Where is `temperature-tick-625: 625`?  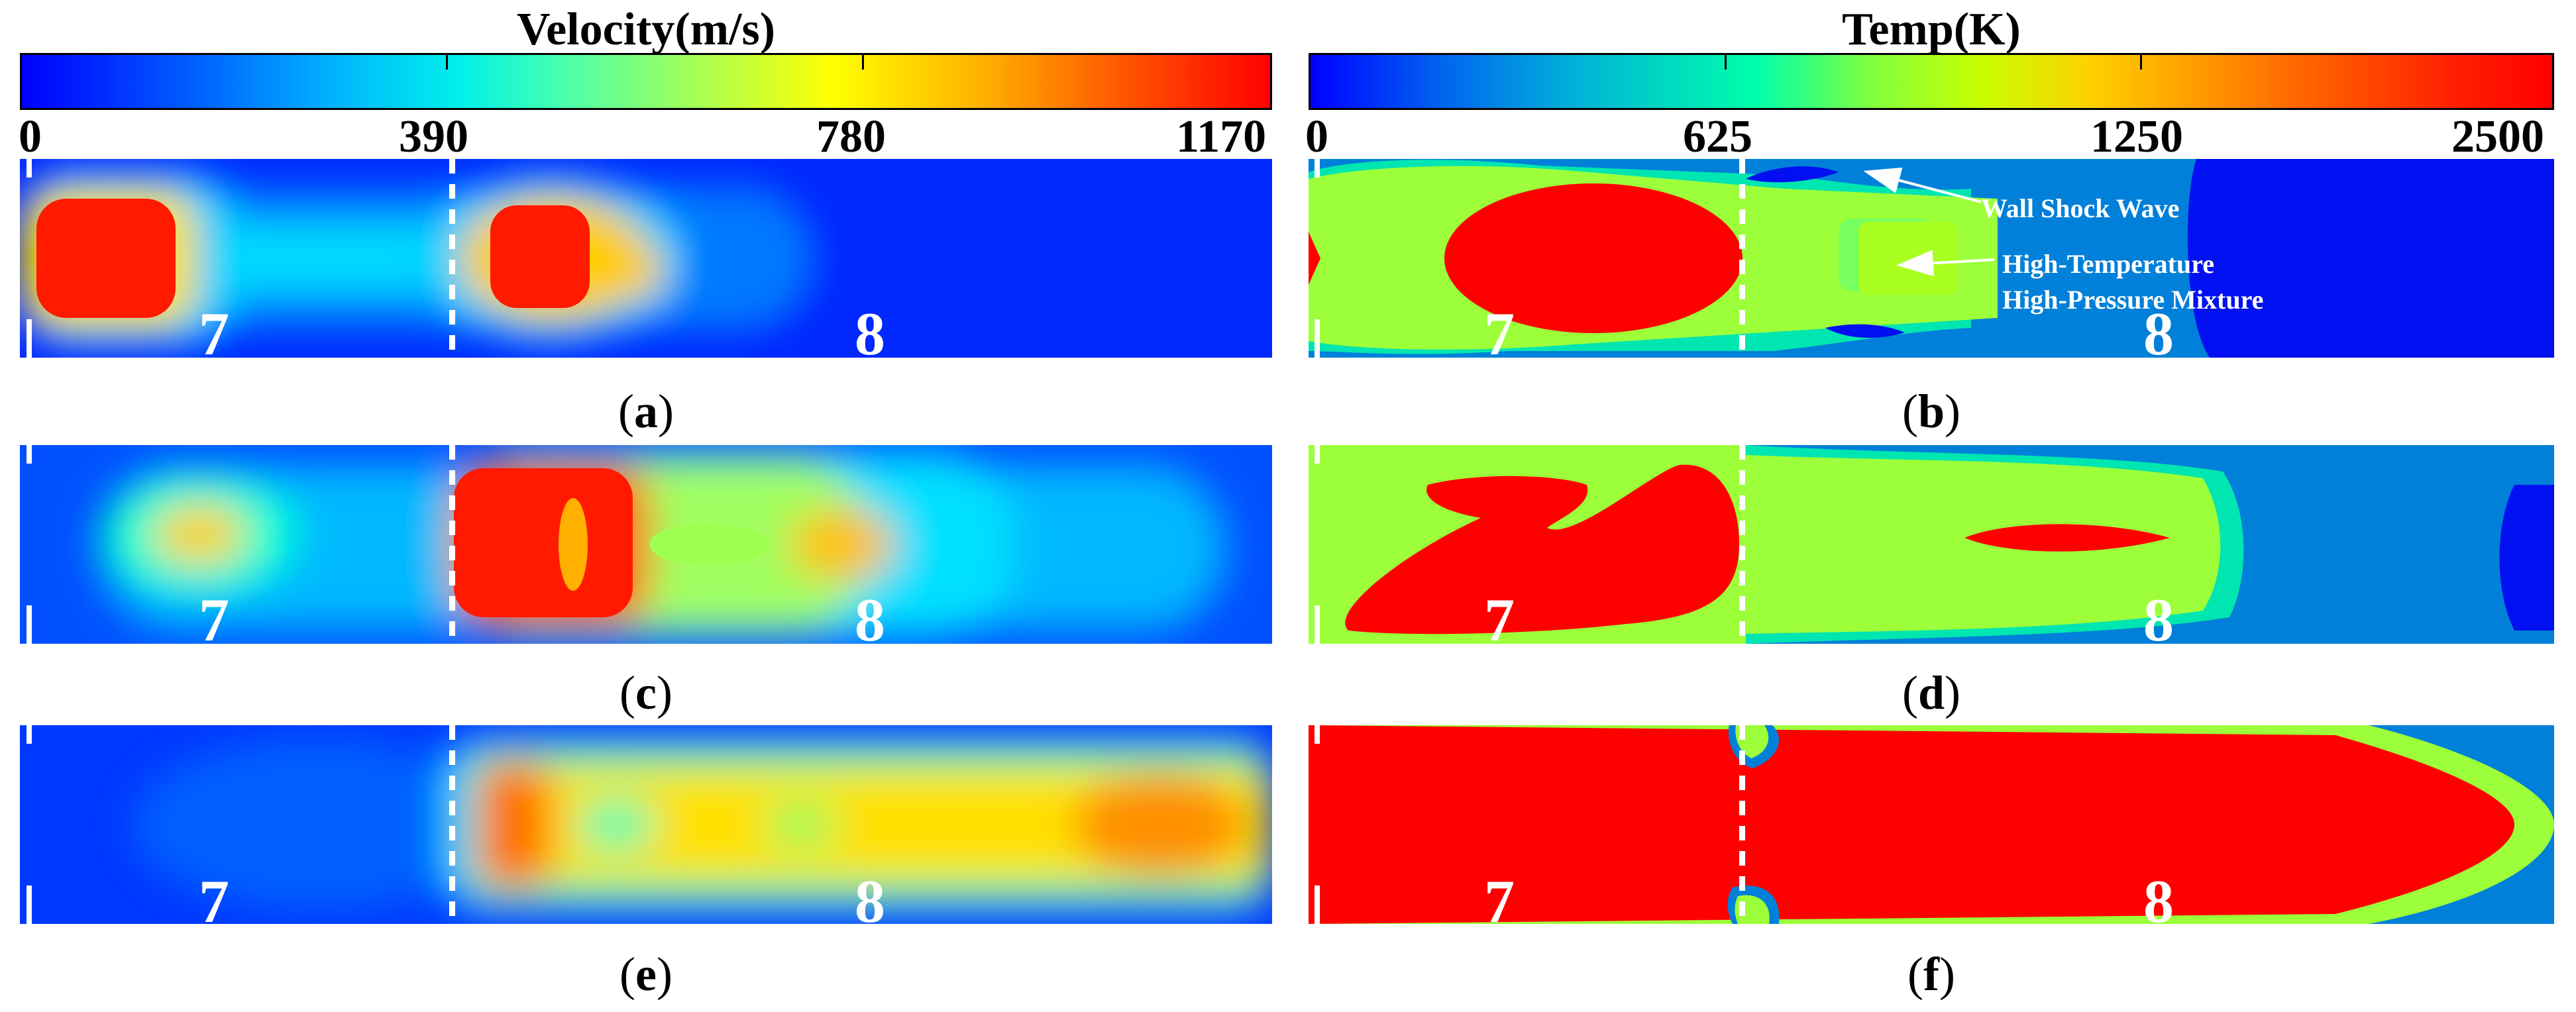 temperature-tick-625: 625 is located at coordinates (1718, 136).